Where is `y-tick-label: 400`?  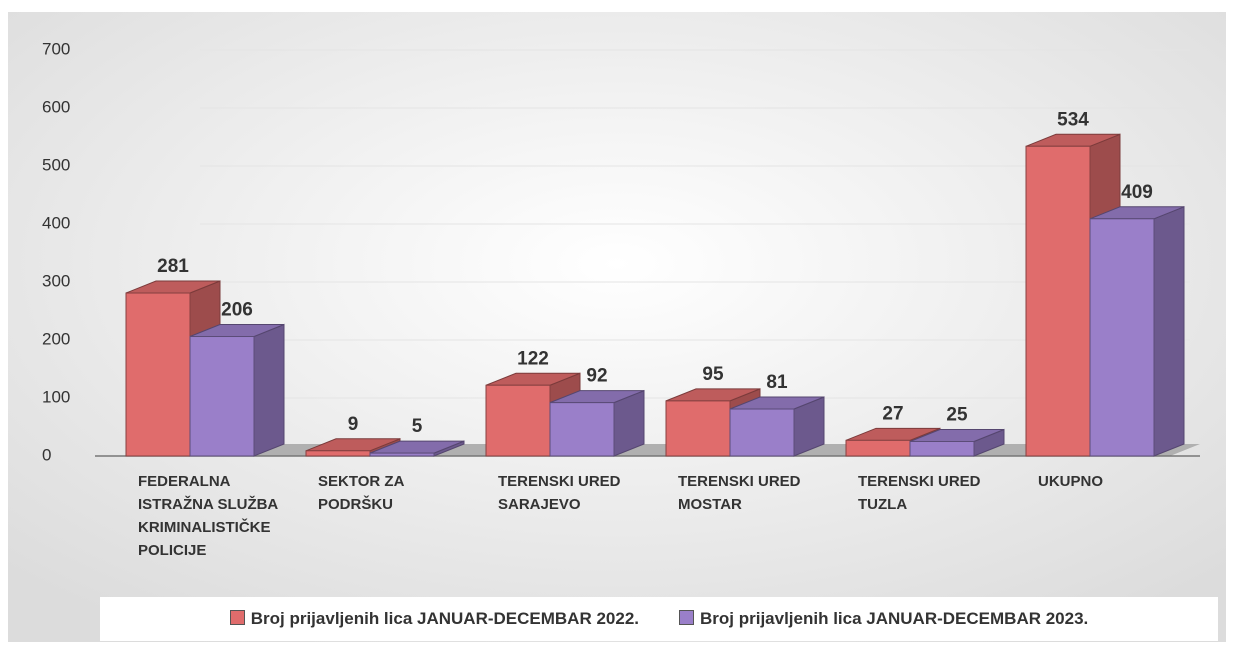
y-tick-label: 400 is located at coordinates (56, 222).